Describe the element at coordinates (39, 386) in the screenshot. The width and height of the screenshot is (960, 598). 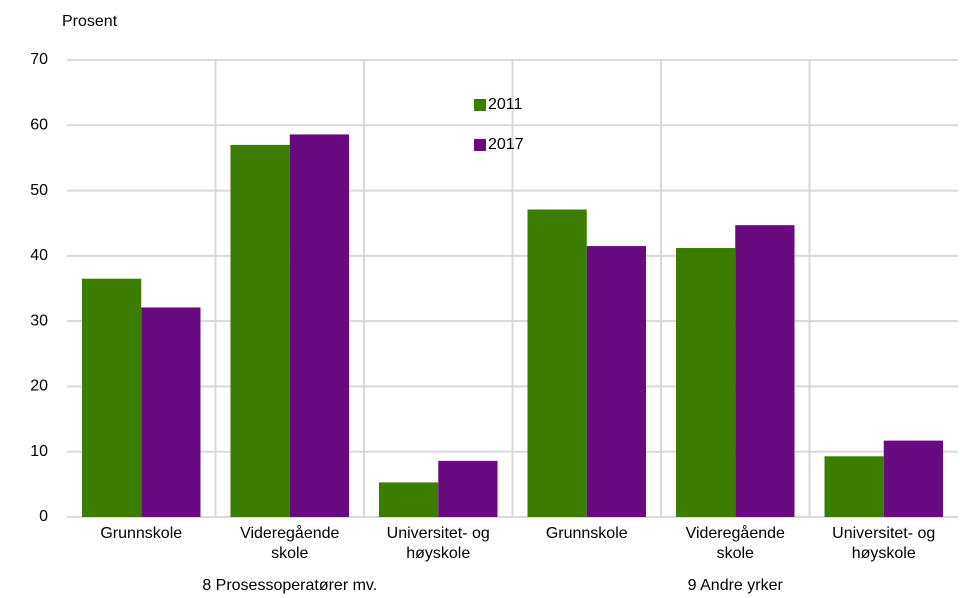
I see `y-tick-label: 20` at that location.